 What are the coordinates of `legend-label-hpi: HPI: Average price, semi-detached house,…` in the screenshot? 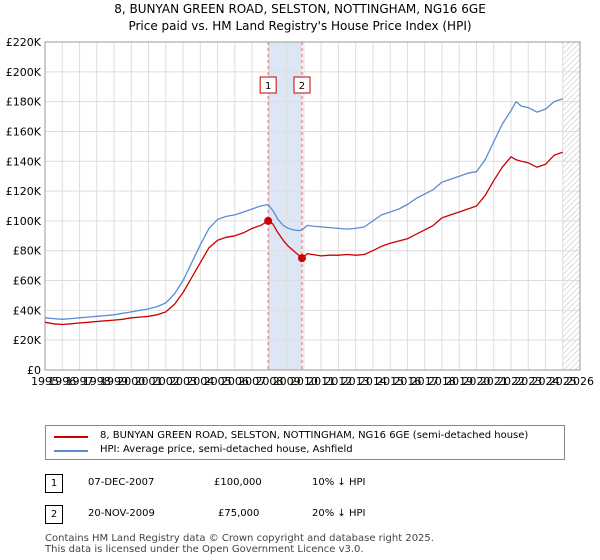 It's located at (226, 449).